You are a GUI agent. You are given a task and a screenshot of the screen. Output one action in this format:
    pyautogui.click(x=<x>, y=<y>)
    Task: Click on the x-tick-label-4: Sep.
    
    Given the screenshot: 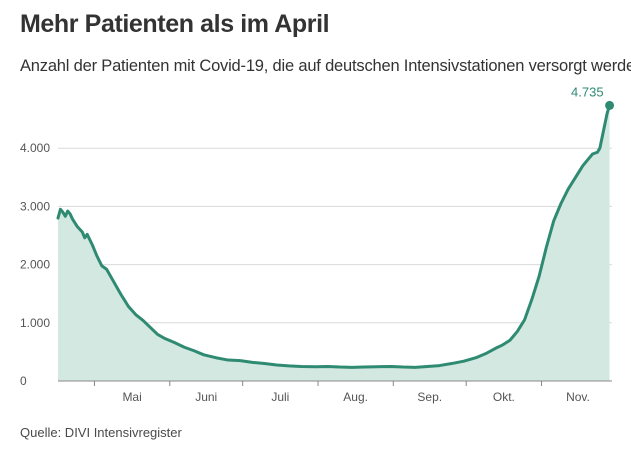 What is the action you would take?
    pyautogui.click(x=429, y=397)
    